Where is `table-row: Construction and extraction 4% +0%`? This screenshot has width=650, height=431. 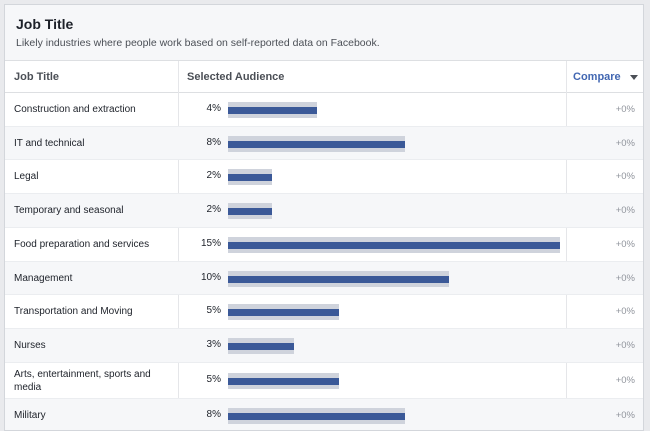 table-row: Construction and extraction 4% +0% is located at coordinates (324, 110).